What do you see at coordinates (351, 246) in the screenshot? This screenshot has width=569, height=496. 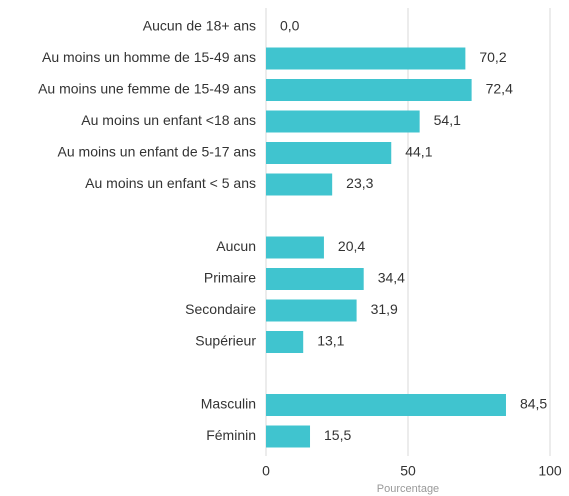 I see `value-label: 20,4` at bounding box center [351, 246].